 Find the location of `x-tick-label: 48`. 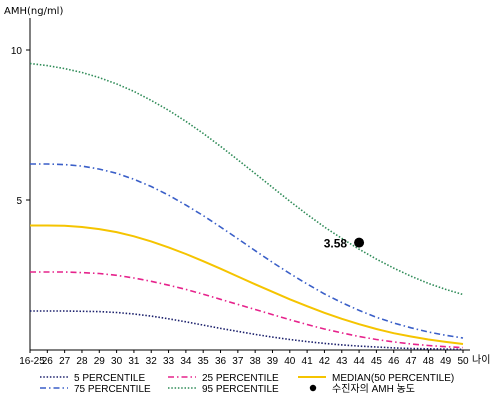

x-tick-label: 48 is located at coordinates (429, 361).